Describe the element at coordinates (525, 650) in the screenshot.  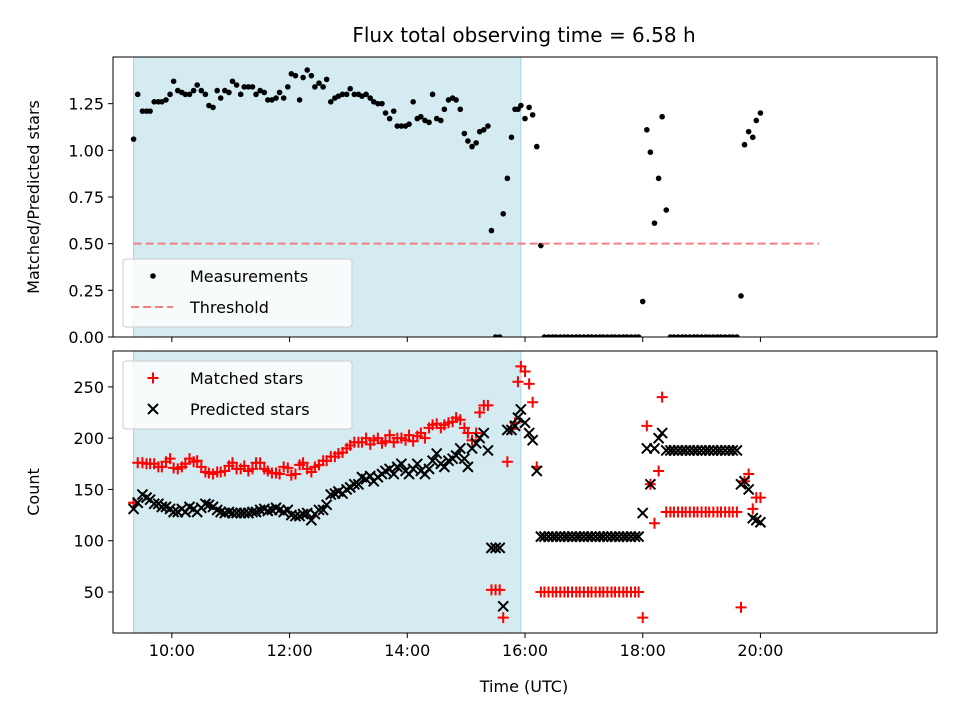
I see `x-tick-label: 16:00` at that location.